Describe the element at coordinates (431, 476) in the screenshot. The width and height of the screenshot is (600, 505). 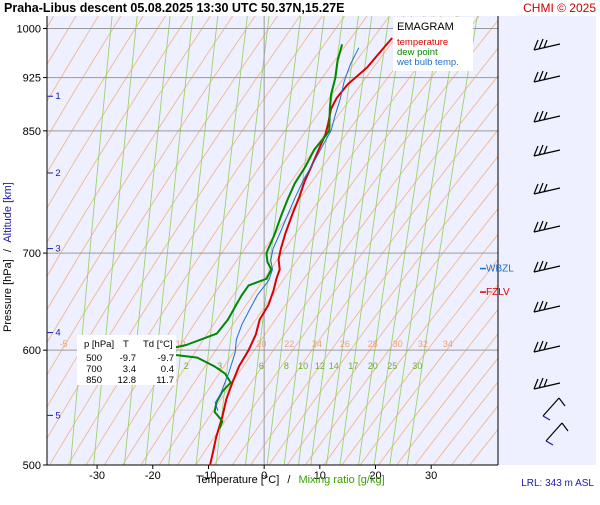
I see `temperature-tick-label: 30` at that location.